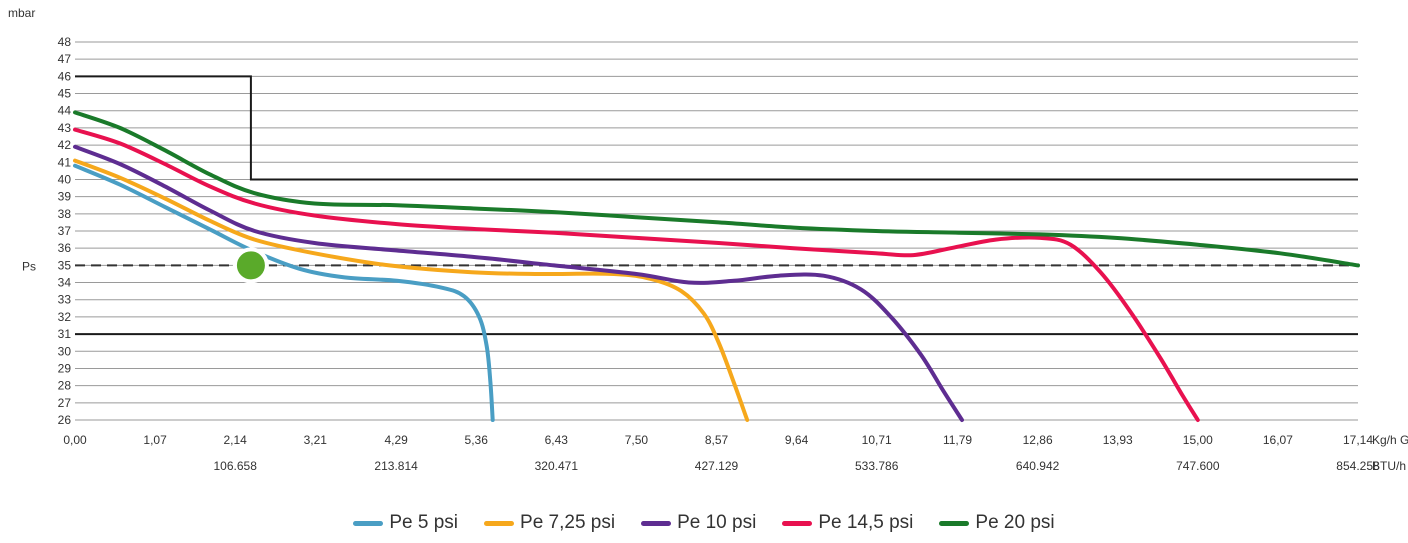 Image resolution: width=1408 pixels, height=543 pixels. Describe the element at coordinates (557, 466) in the screenshot. I see `x2-tick-label: 320.471` at that location.